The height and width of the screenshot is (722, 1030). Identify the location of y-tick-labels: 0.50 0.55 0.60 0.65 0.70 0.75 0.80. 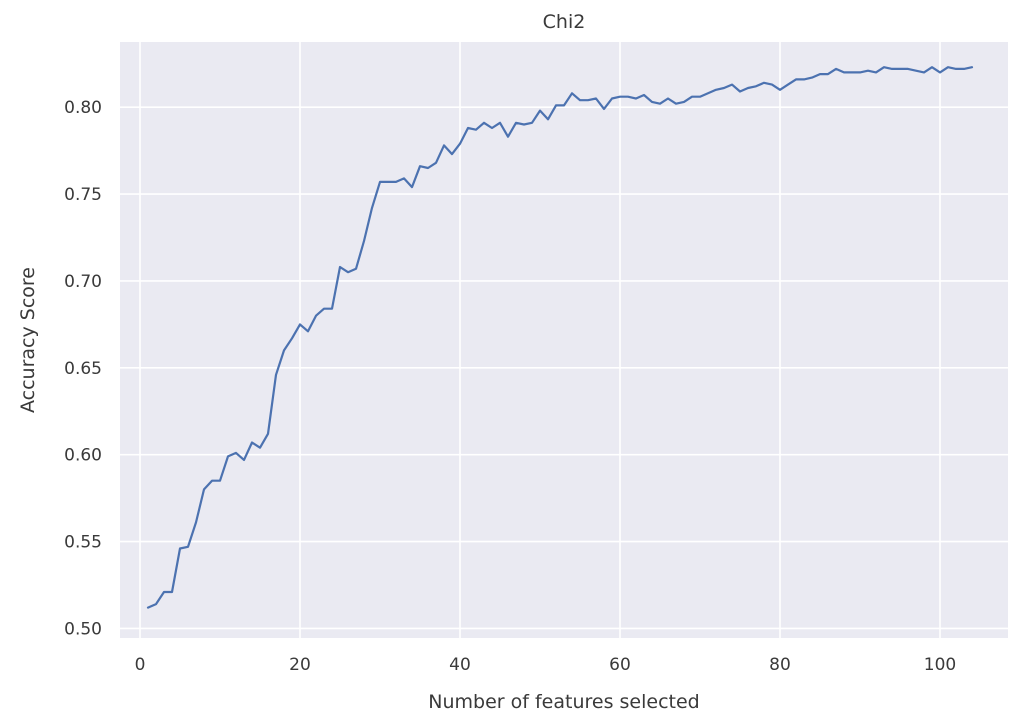
(83, 368).